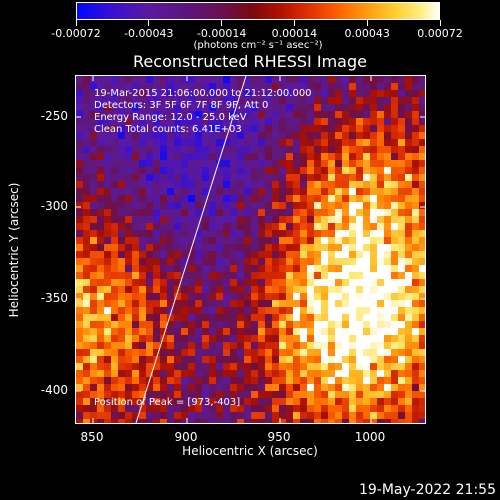  Describe the element at coordinates (92, 437) in the screenshot. I see `x-tick-label: 850` at that location.